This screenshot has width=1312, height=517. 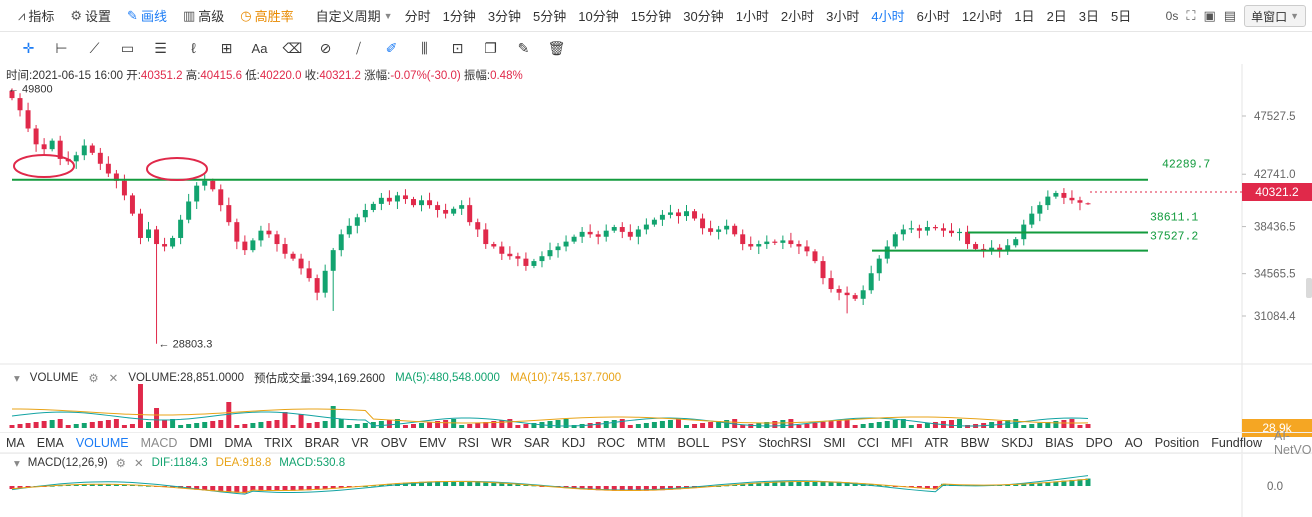 What do you see at coordinates (50, 443) in the screenshot?
I see `indicator-tab: EMA` at bounding box center [50, 443].